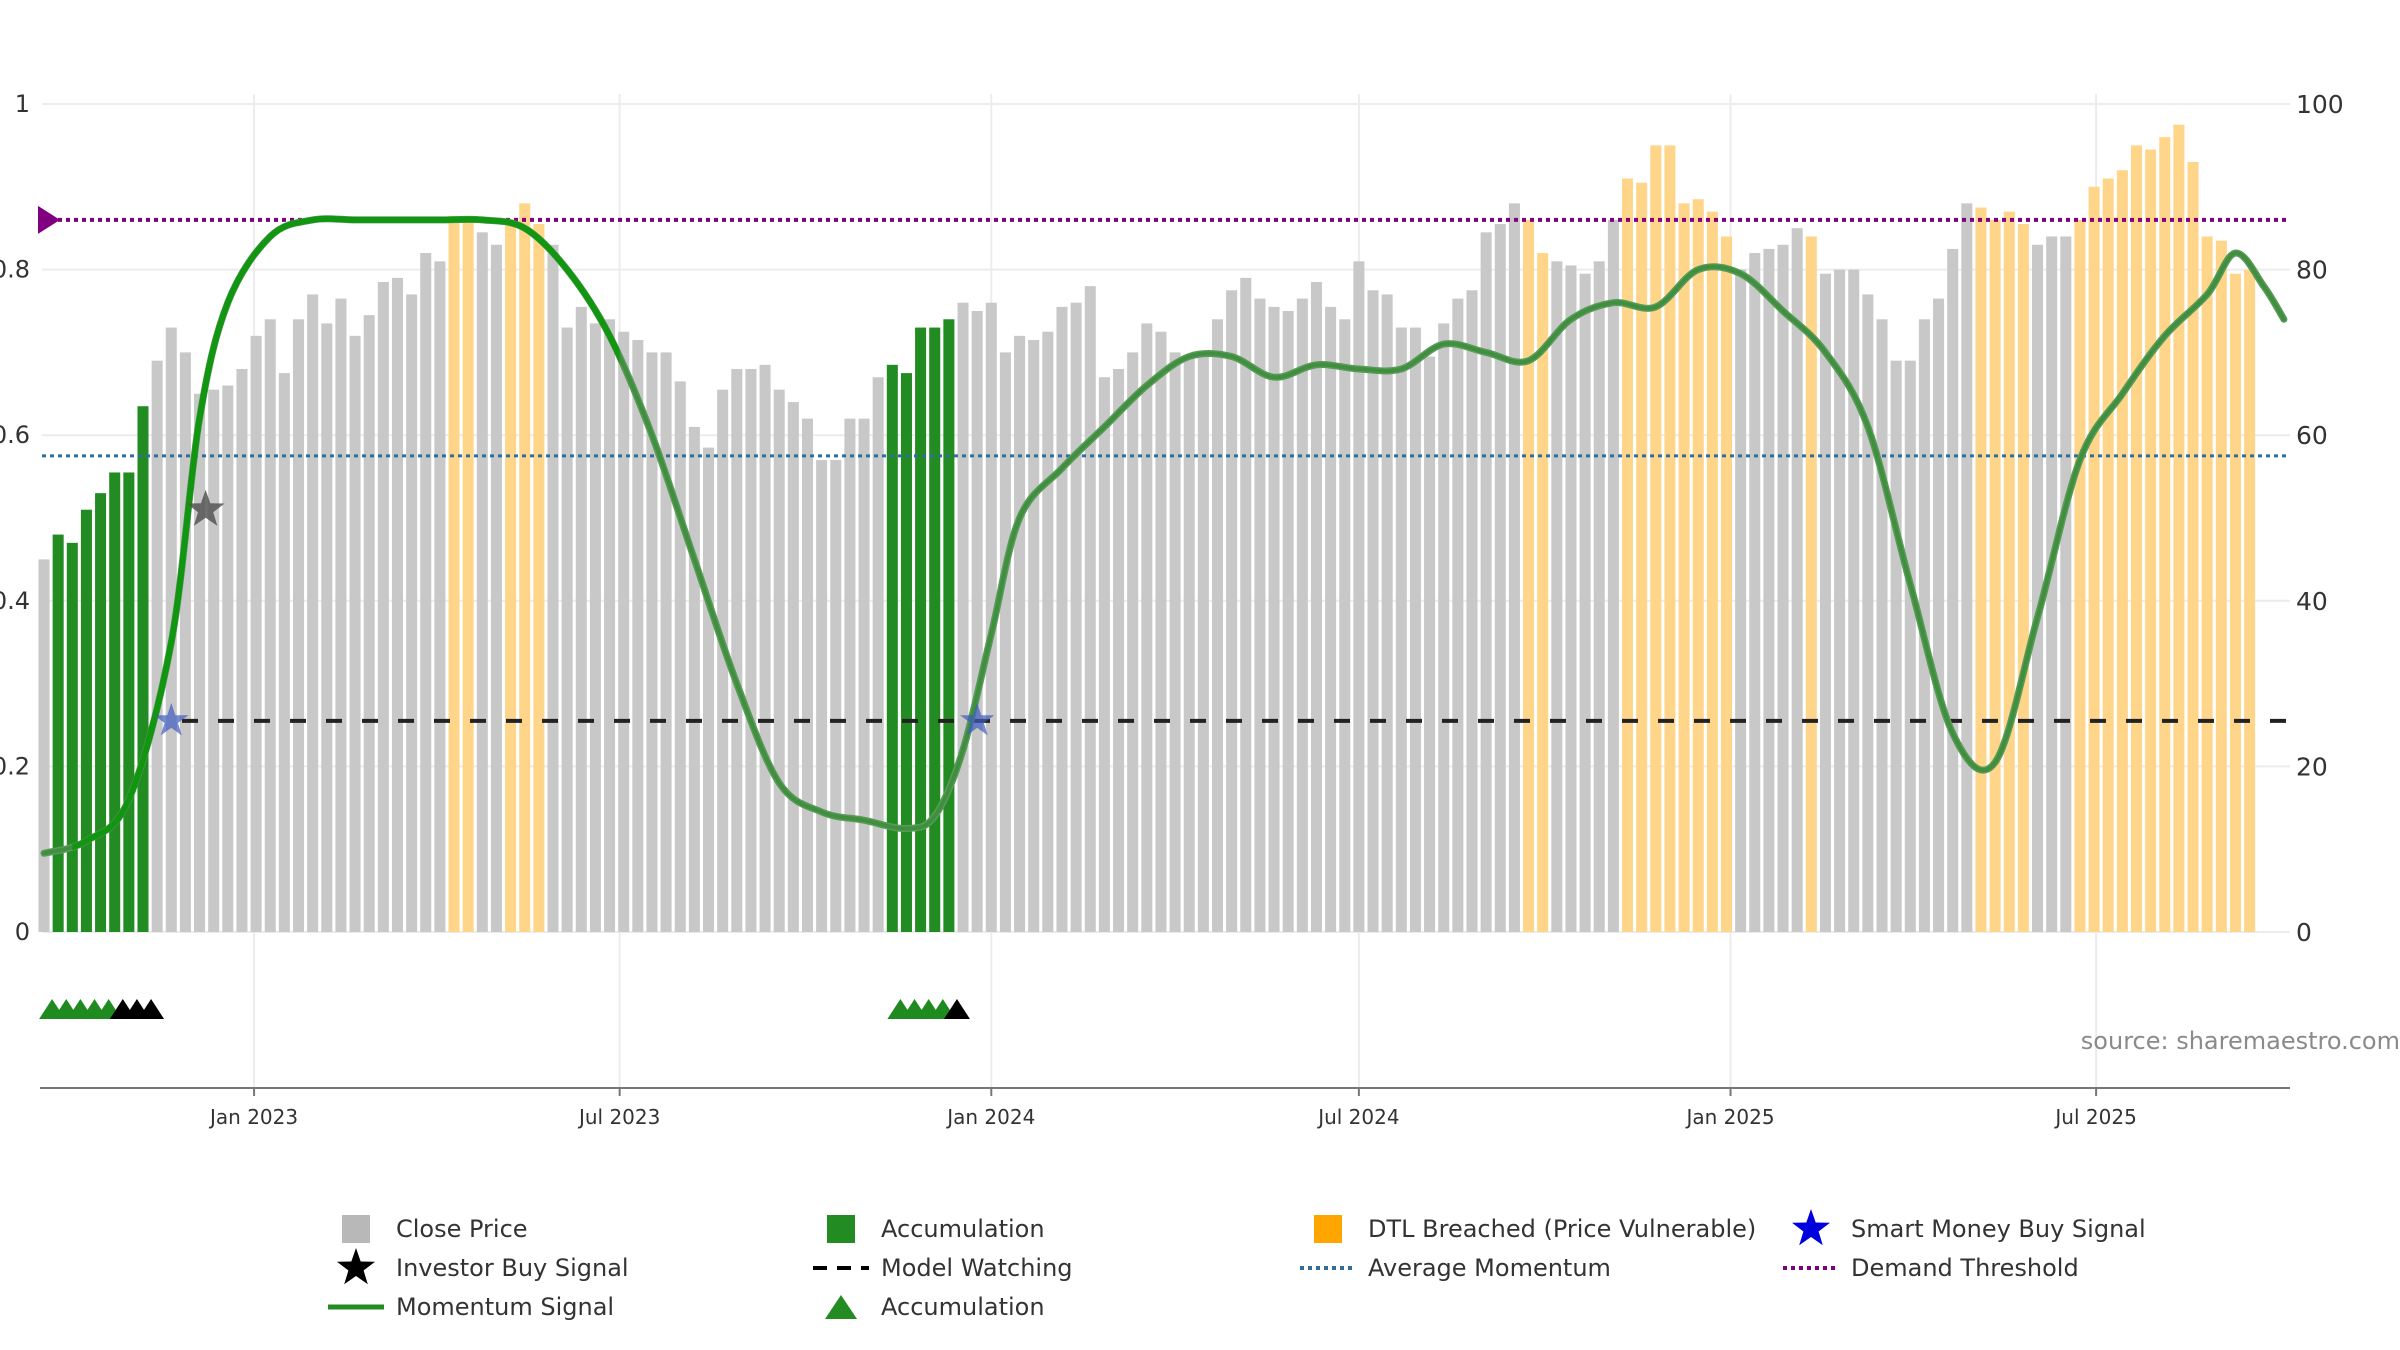 The width and height of the screenshot is (2400, 1350). Describe the element at coordinates (963, 1229) in the screenshot. I see `legend-label: Accumulation` at that location.